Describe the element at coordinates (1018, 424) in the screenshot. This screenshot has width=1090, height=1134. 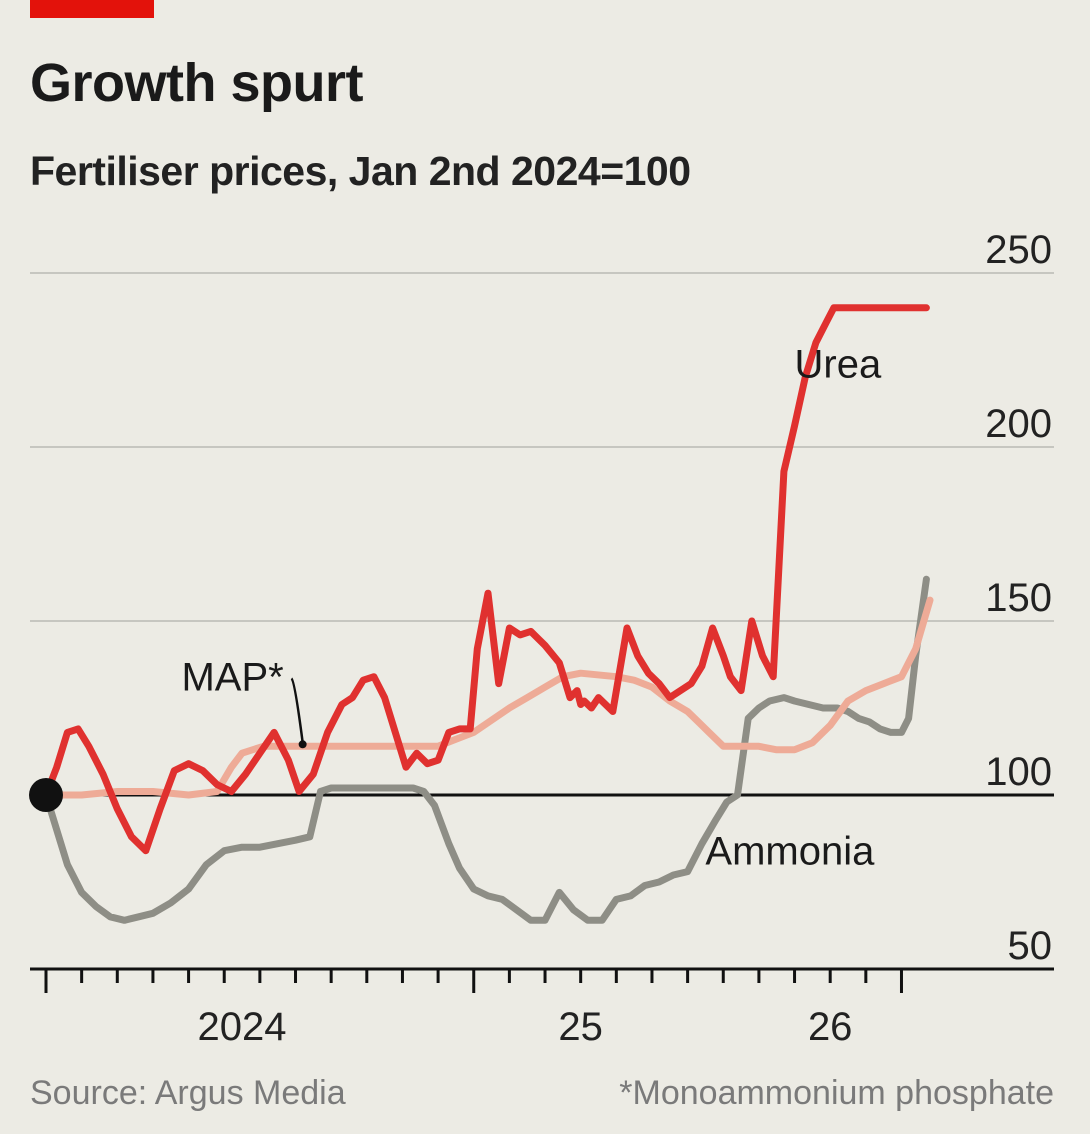
I see `y-tick-label-200: 200` at that location.